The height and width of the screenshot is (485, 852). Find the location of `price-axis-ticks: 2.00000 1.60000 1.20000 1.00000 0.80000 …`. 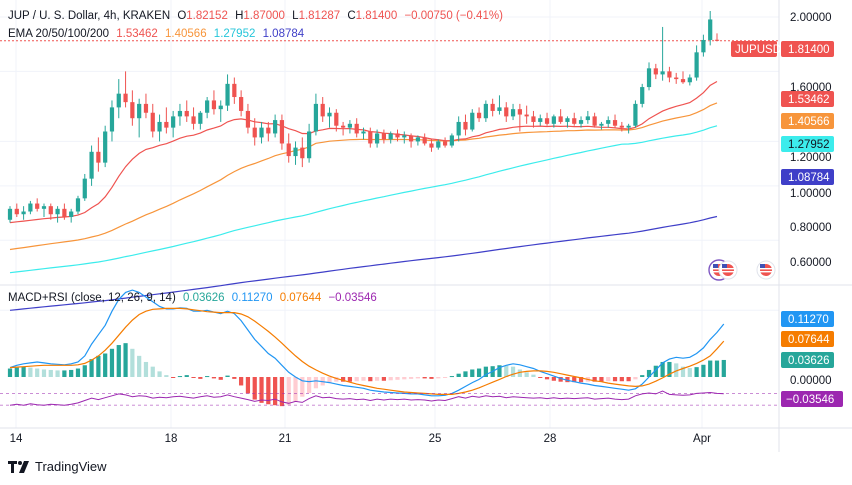

price-axis-ticks: 2.00000 1.60000 1.20000 1.00000 0.80000 … is located at coordinates (811, 140).